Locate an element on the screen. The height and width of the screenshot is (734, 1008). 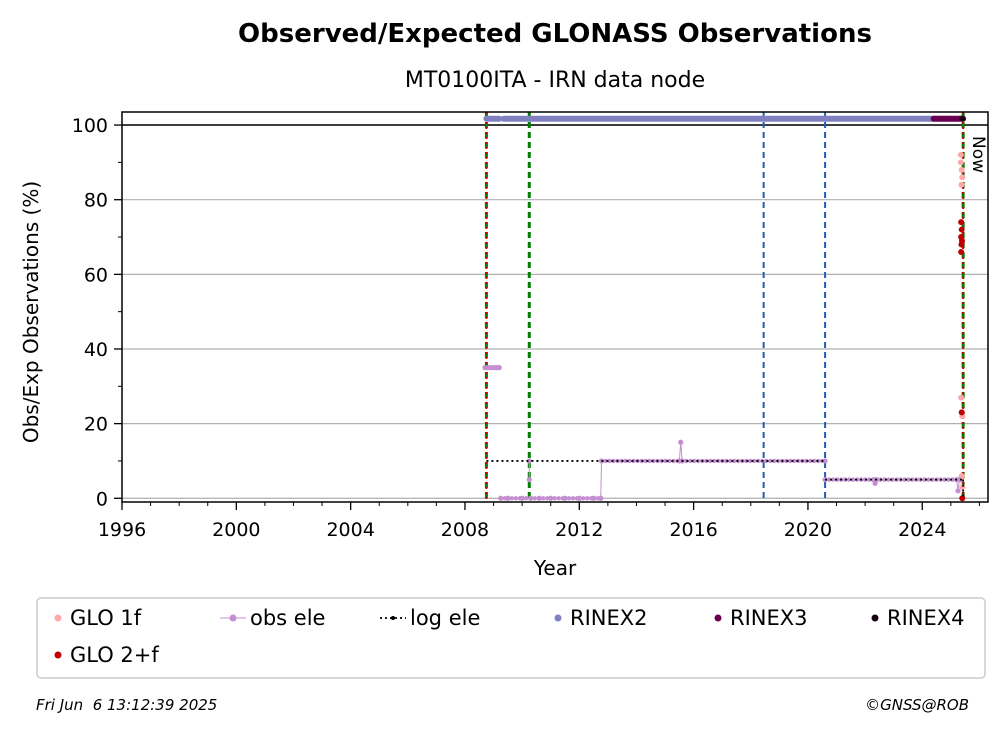
x-tick-label: 1996 is located at coordinates (122, 530).